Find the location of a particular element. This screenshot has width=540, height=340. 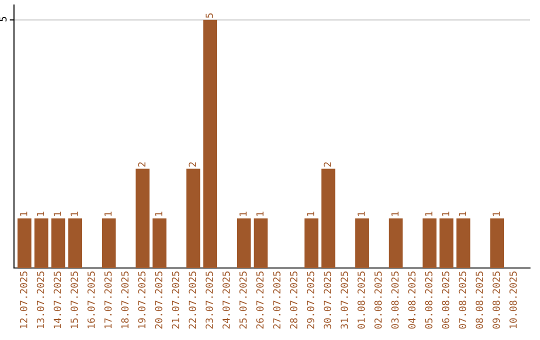

x-tick-label: 26.07.2025 is located at coordinates (260, 300).